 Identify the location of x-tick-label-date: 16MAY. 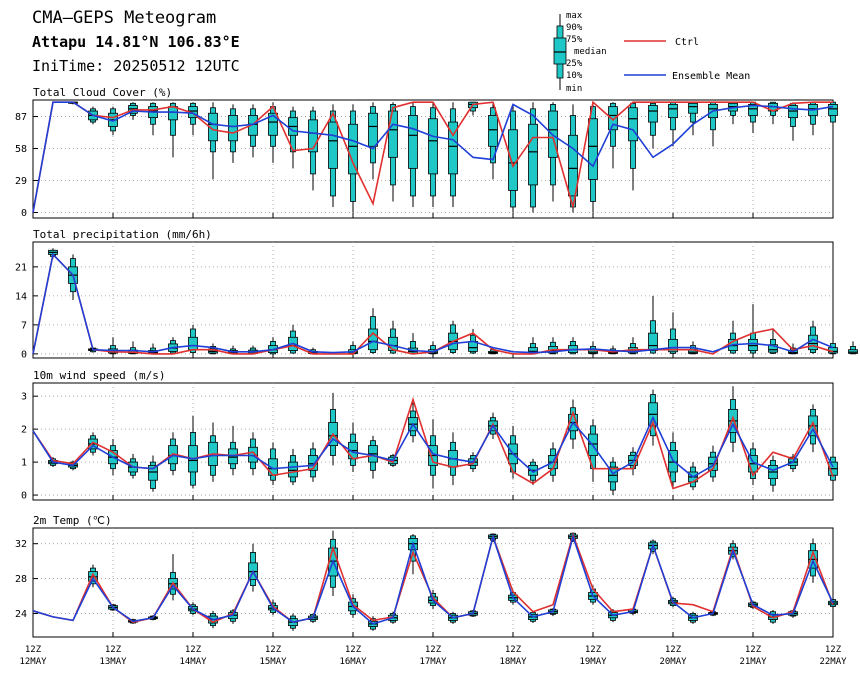
(353, 662).